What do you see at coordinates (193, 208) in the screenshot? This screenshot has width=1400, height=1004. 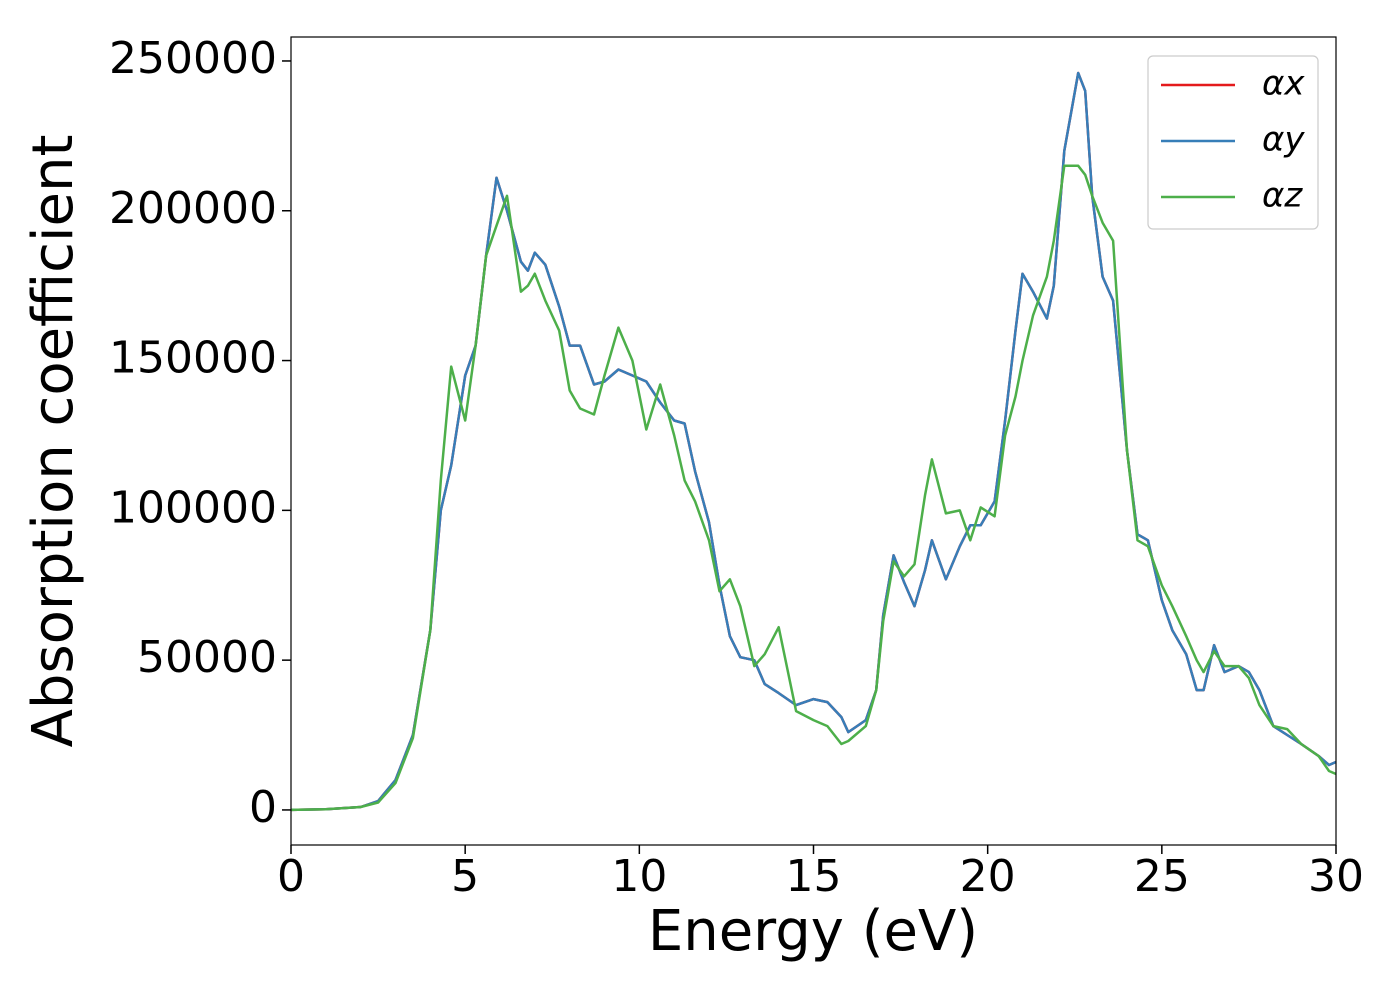 I see `y-tick-label: 200000` at bounding box center [193, 208].